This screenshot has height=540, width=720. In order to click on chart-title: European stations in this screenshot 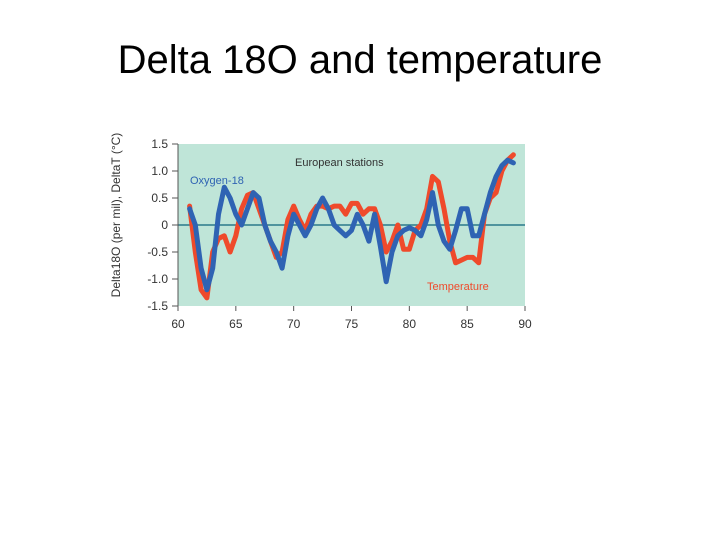, I will do `click(339, 163)`.